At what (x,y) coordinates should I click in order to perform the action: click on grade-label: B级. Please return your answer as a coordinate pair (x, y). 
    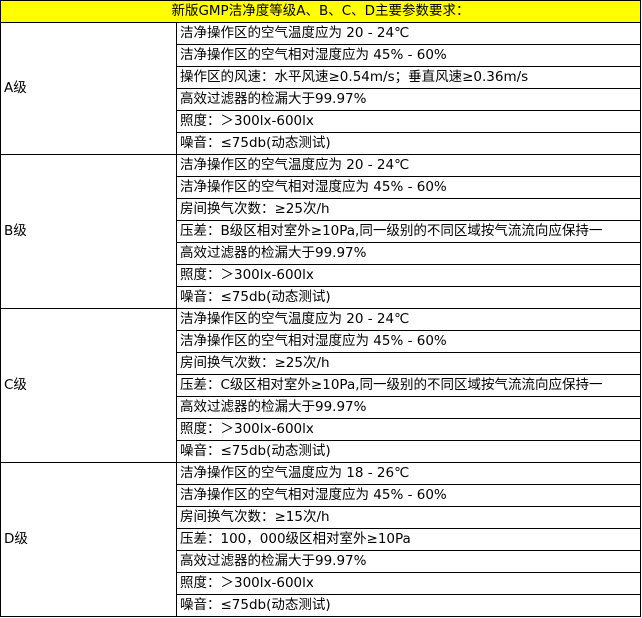
    Looking at the image, I should click on (88, 231).